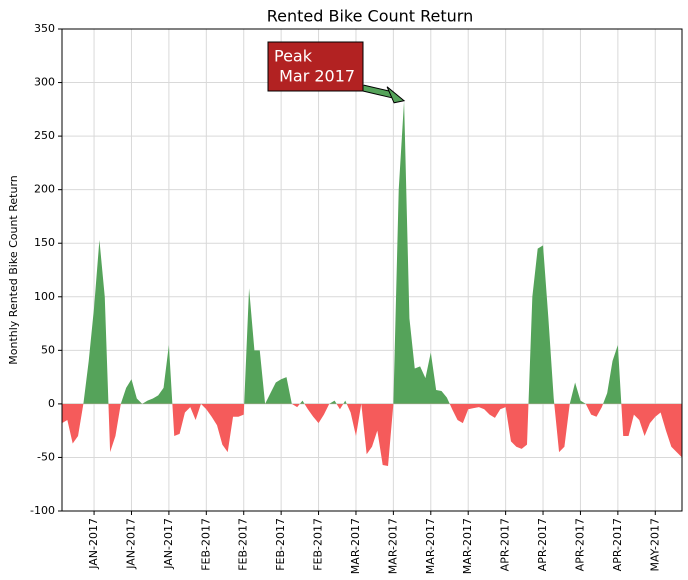  What do you see at coordinates (44, 82) in the screenshot?
I see `y-tick-label: 300` at bounding box center [44, 82].